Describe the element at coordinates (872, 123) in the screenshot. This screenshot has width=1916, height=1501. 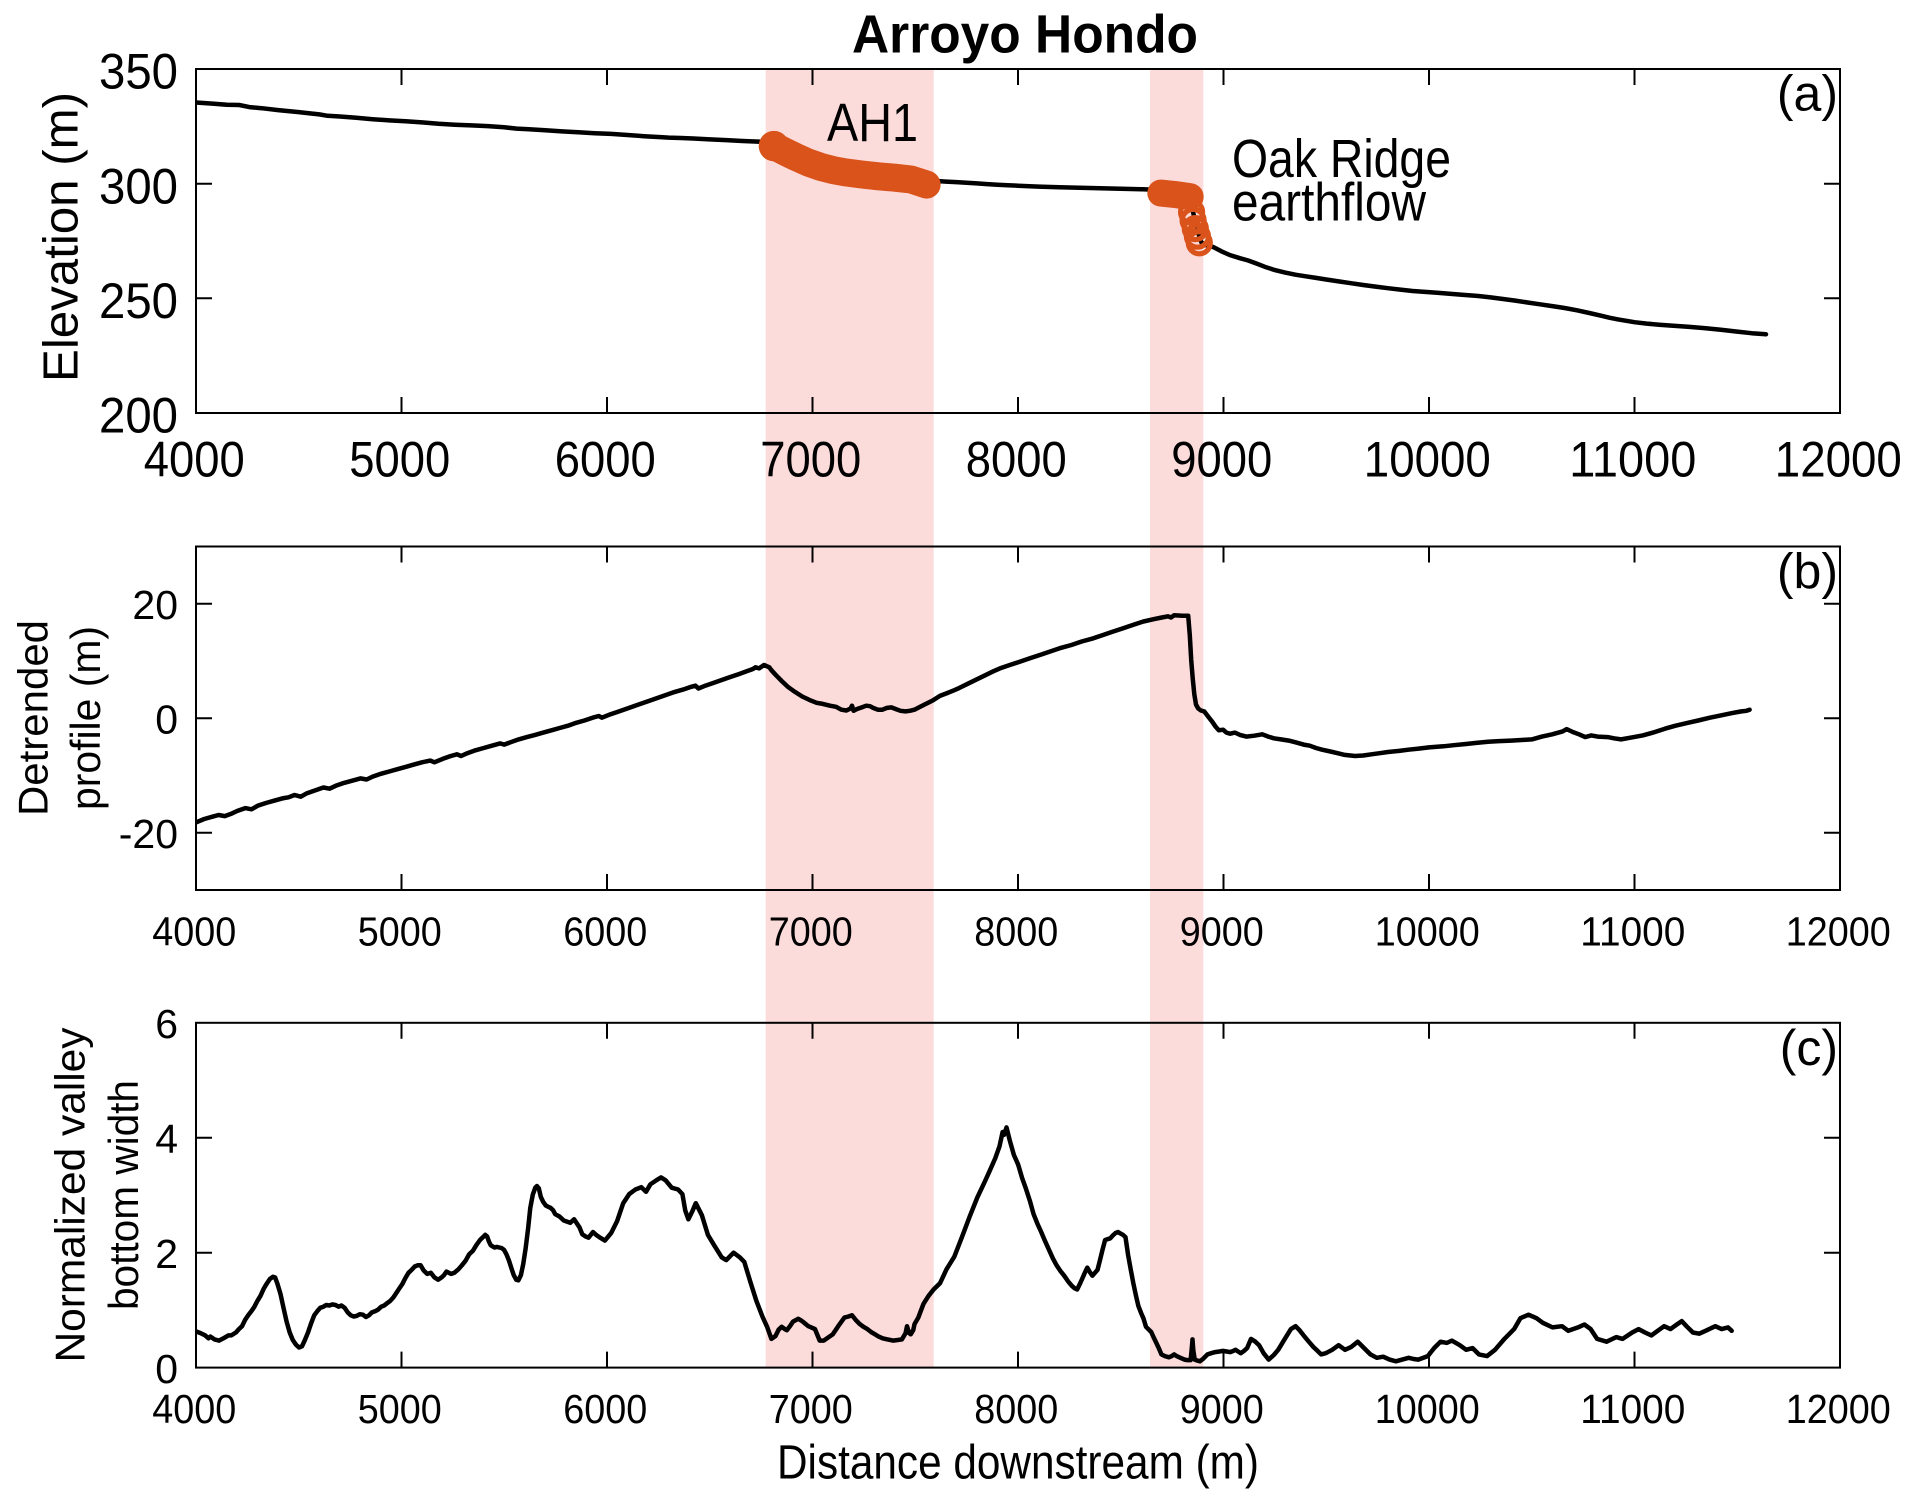
I see `svg-text: AH1` at that location.